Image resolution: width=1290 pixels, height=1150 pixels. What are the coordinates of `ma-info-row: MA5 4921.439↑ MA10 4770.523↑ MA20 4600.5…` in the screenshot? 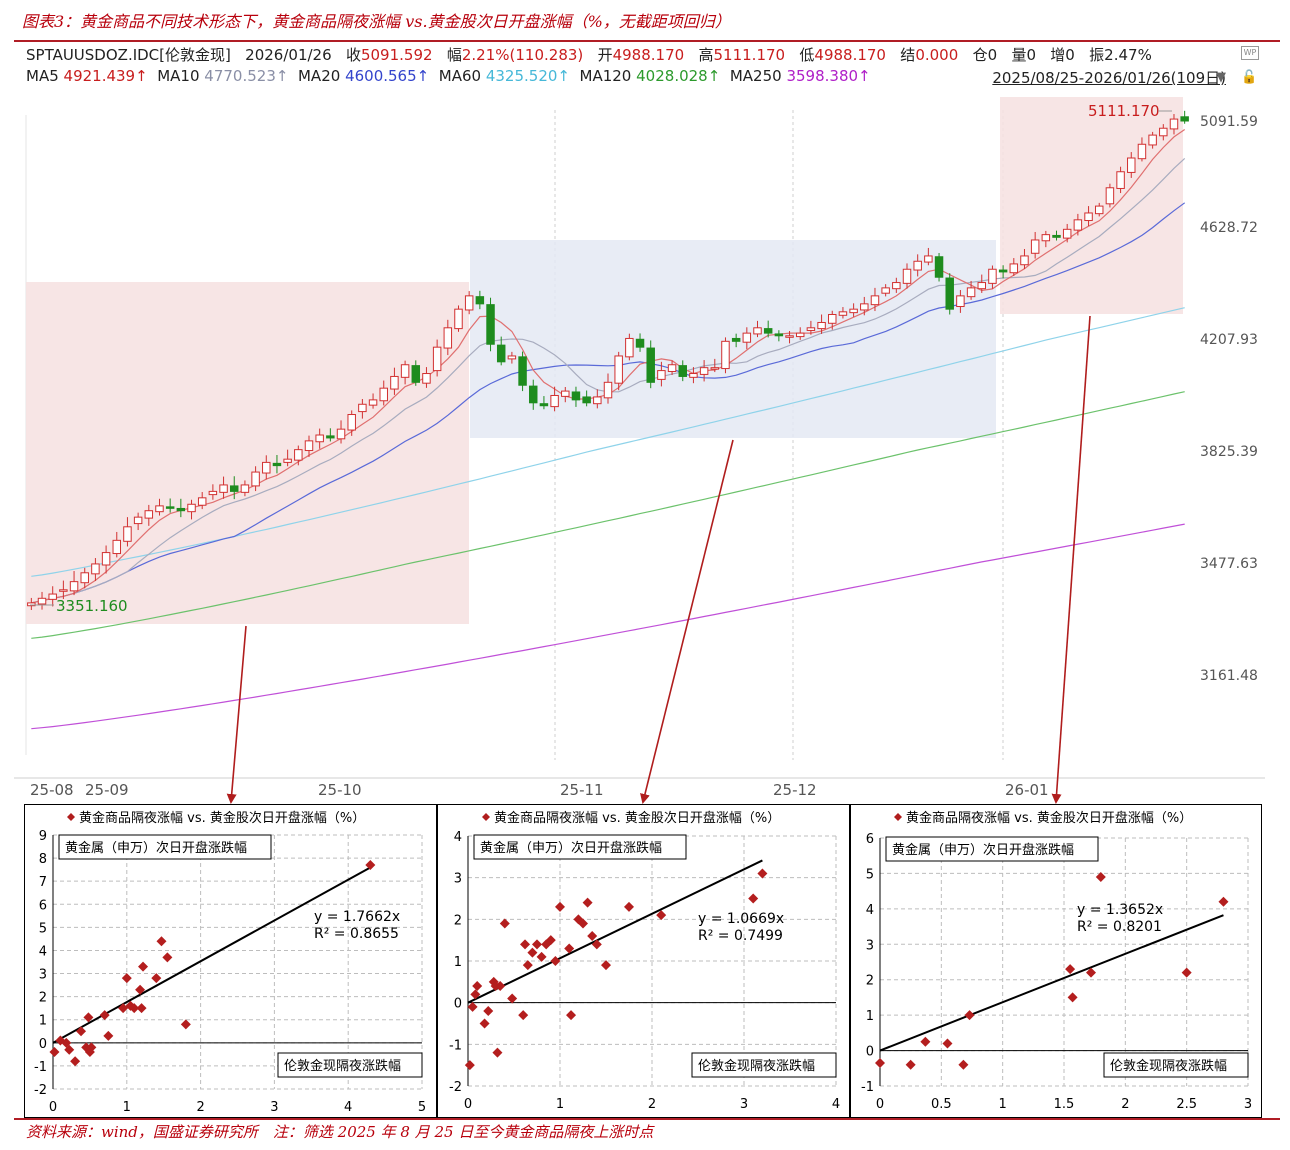 It's located at (448, 76).